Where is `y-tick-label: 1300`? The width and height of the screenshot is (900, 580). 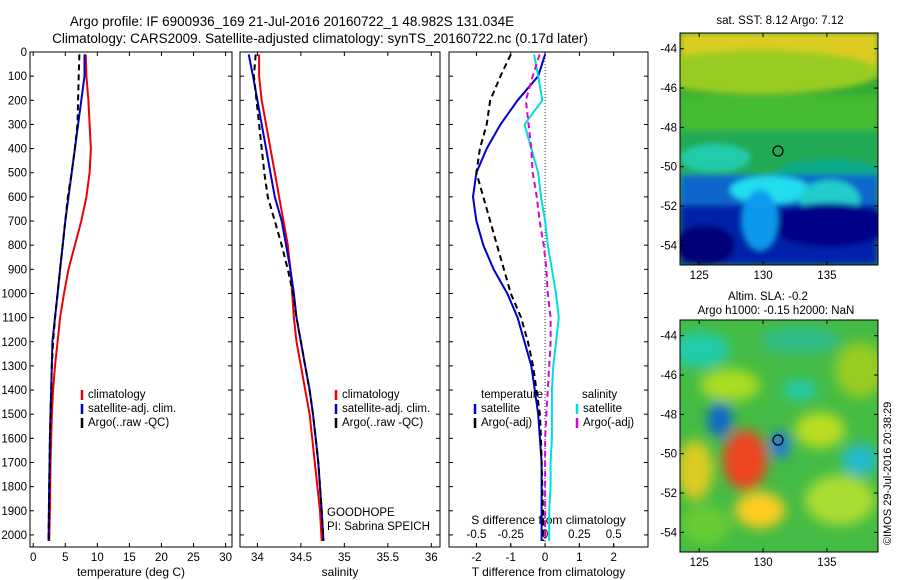 y-tick-label: 1300 is located at coordinates (14, 367).